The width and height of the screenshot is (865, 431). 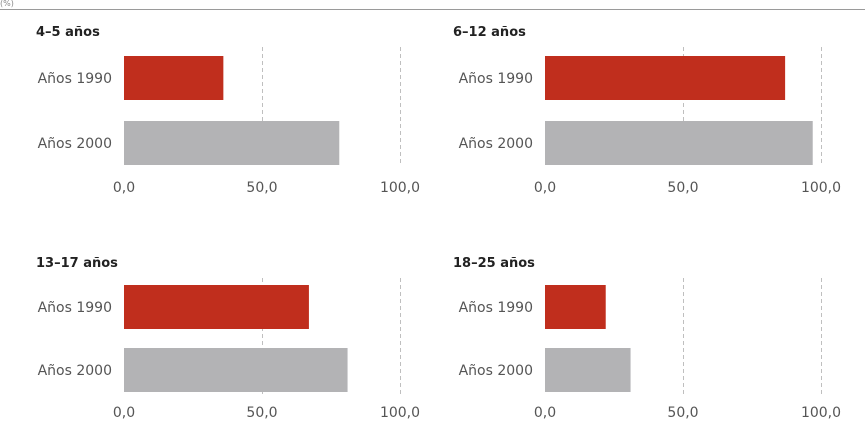 What do you see at coordinates (494, 263) in the screenshot?
I see `panel-title: 18–25 años` at bounding box center [494, 263].